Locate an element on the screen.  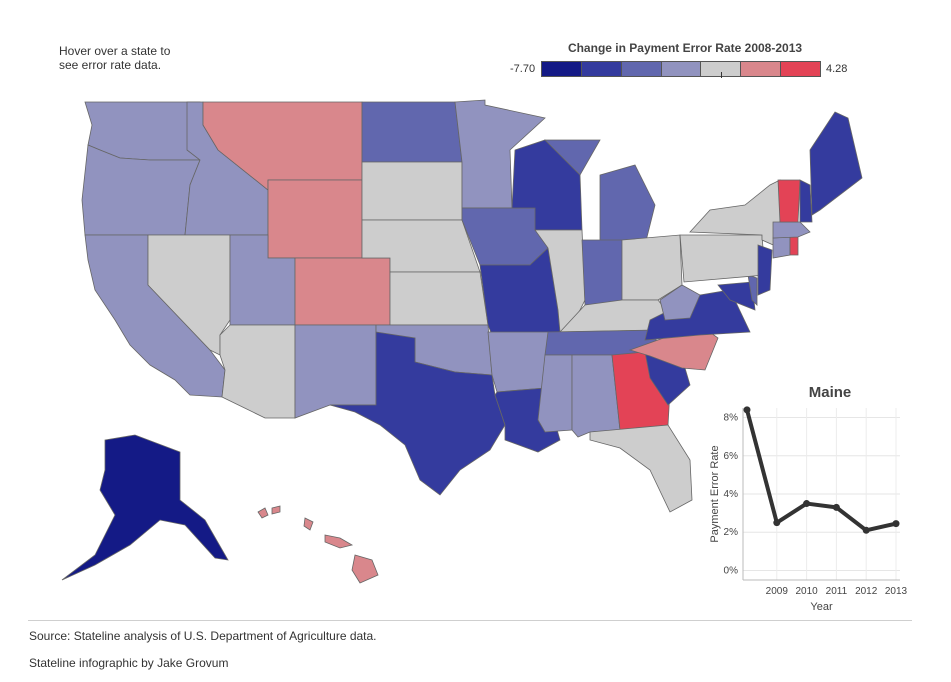
state-shape: Pennsylvania is located at coordinates (722, 258).